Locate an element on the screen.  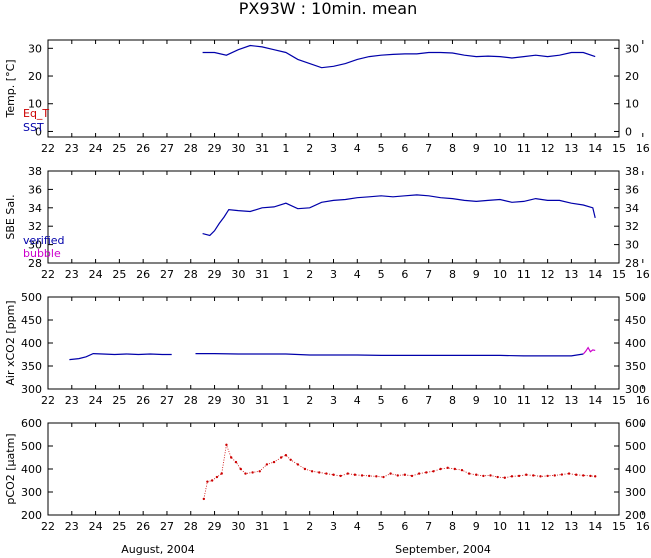
x-tick-label: 8 is located at coordinates (452, 274).